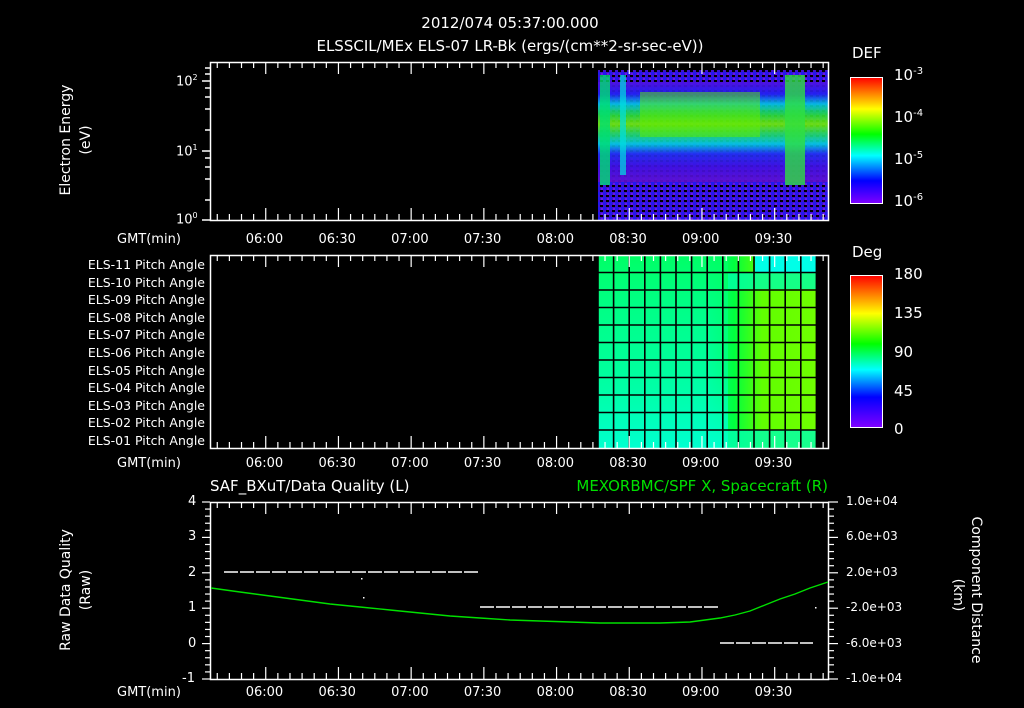 The width and height of the screenshot is (1024, 708). What do you see at coordinates (976, 590) in the screenshot?
I see `panel3-y2label: Component Distance` at bounding box center [976, 590].